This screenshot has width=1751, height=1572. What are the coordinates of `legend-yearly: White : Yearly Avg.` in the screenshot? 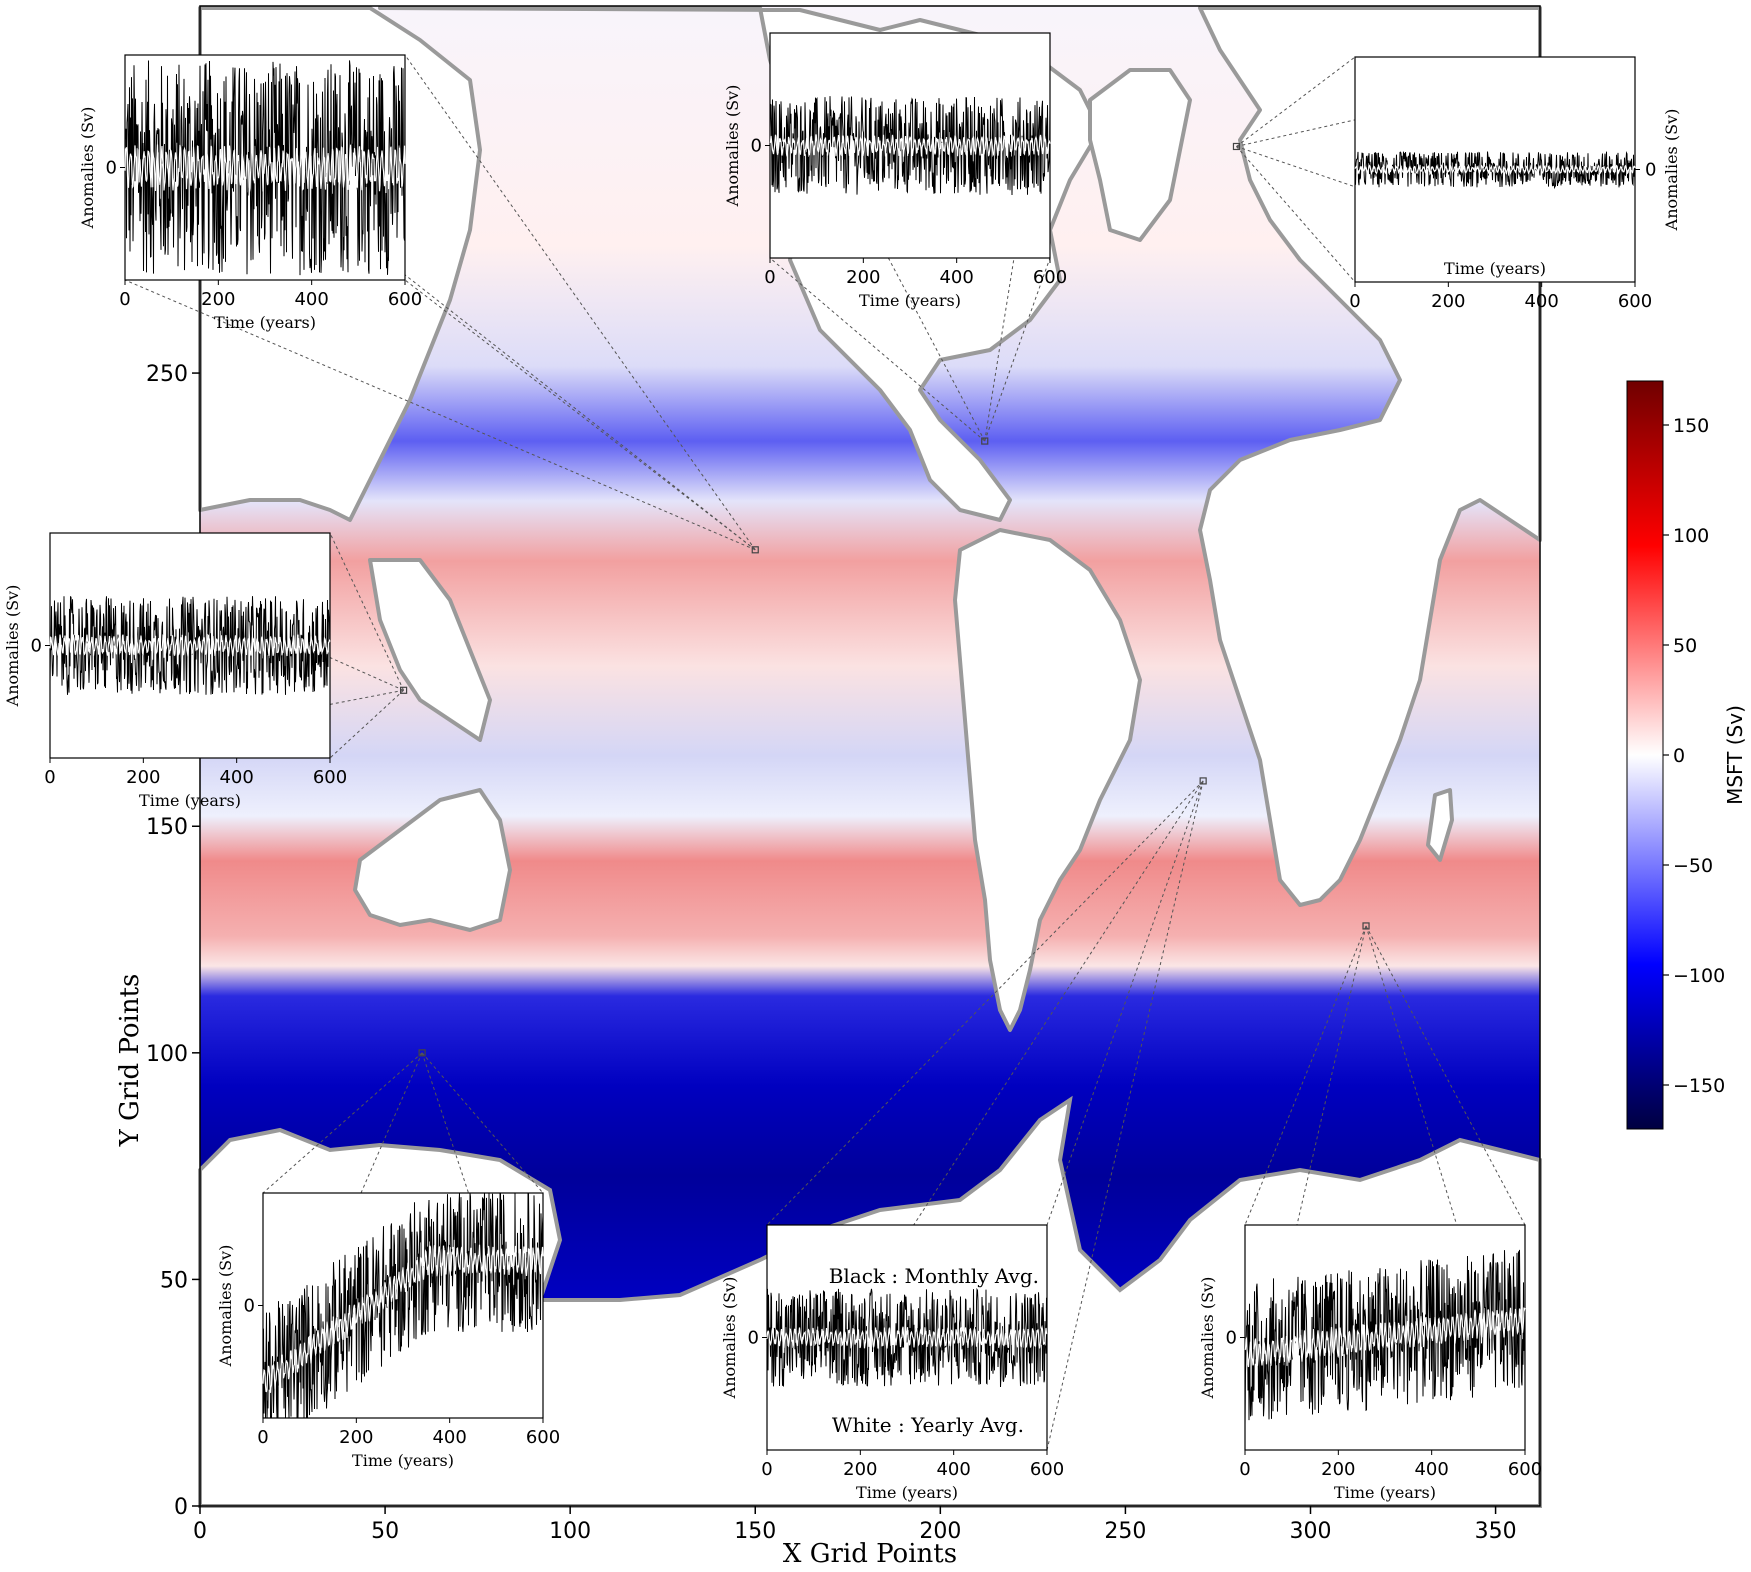 It's located at (928, 1425).